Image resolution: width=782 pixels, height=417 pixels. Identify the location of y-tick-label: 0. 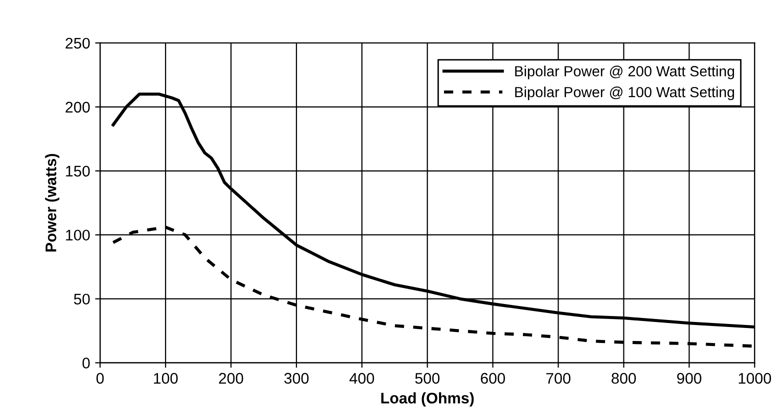
(86, 363).